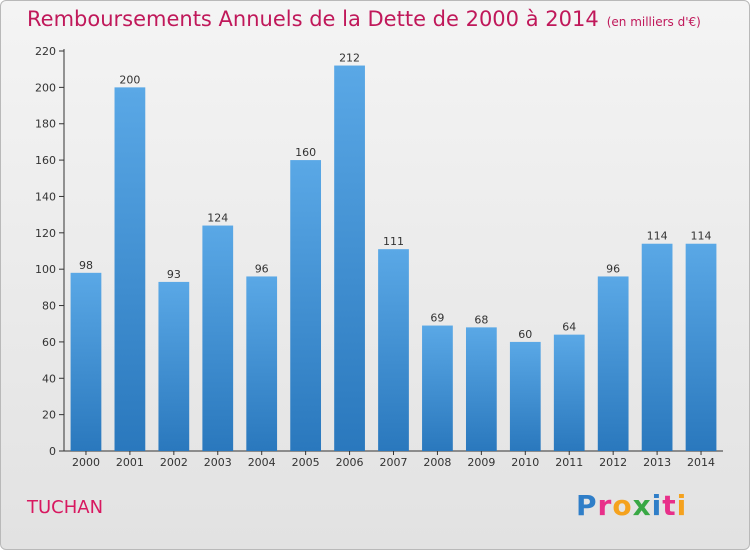 This screenshot has height=550, width=750. I want to click on x-tick-label: 2010, so click(525, 462).